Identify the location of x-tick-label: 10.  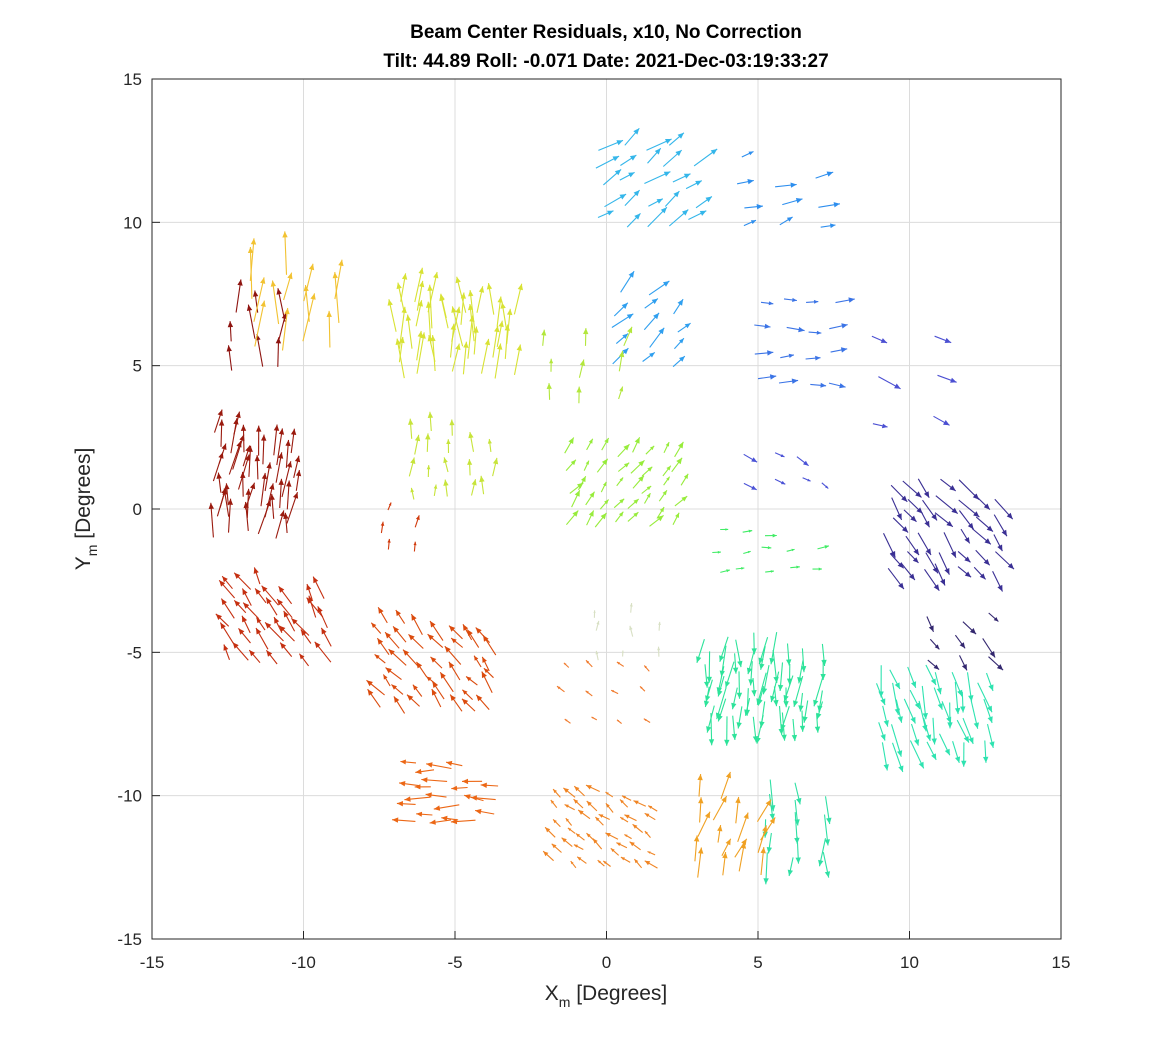
(909, 962).